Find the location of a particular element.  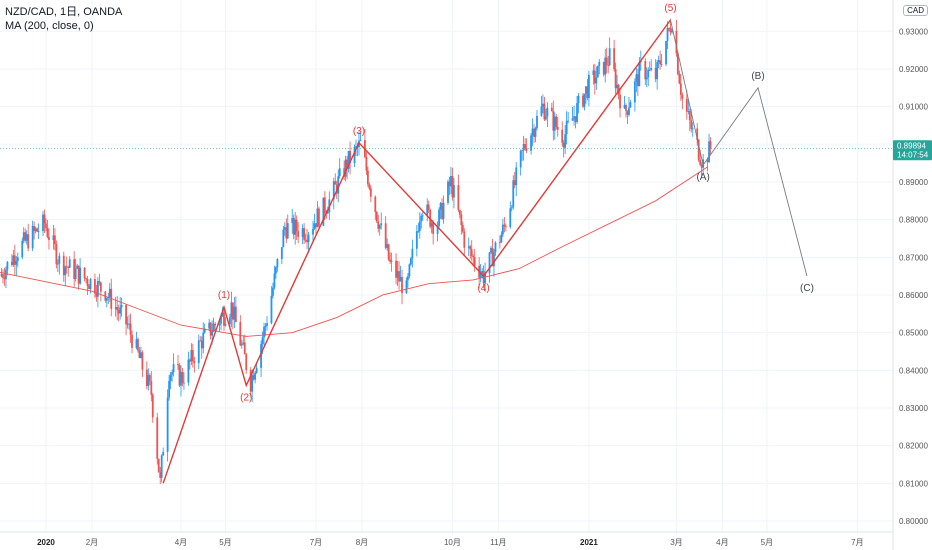

wave-label-c: (C) is located at coordinates (807, 288).